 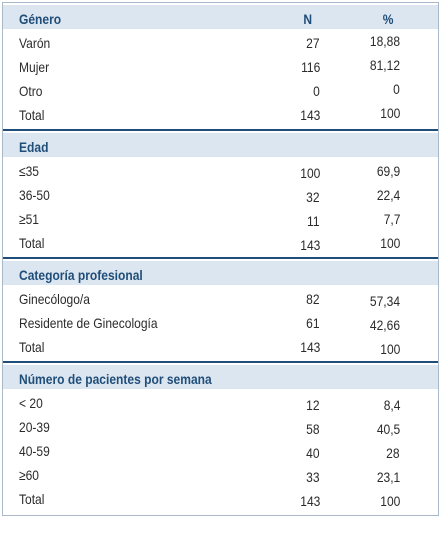 What do you see at coordinates (313, 477) in the screenshot?
I see `row-n: 33` at bounding box center [313, 477].